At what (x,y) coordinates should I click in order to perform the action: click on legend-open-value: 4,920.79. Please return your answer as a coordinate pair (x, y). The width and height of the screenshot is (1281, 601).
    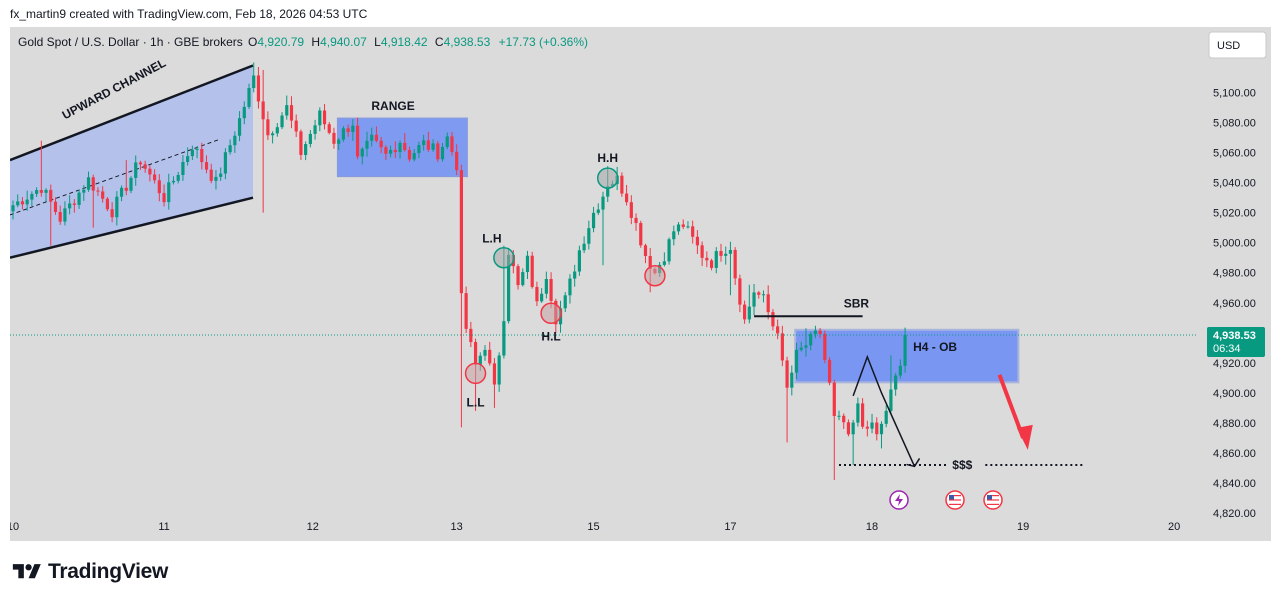
    Looking at the image, I should click on (280, 42).